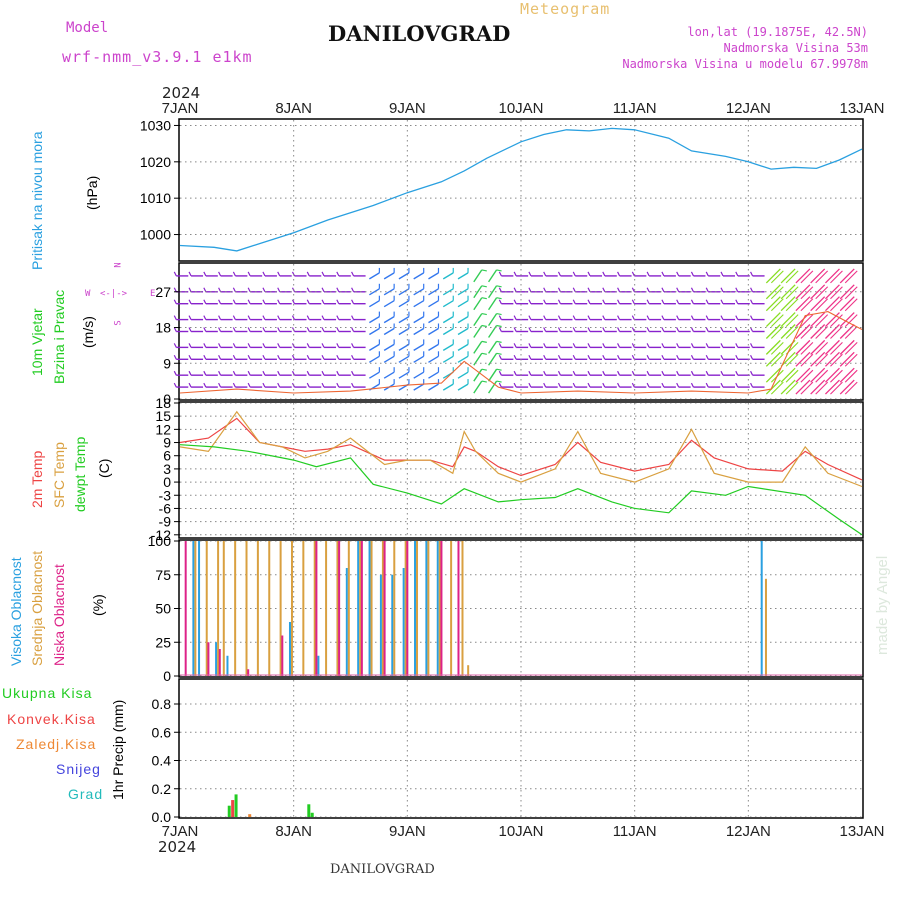  Describe the element at coordinates (165, 522) in the screenshot. I see `y-tick-label: -9` at that location.